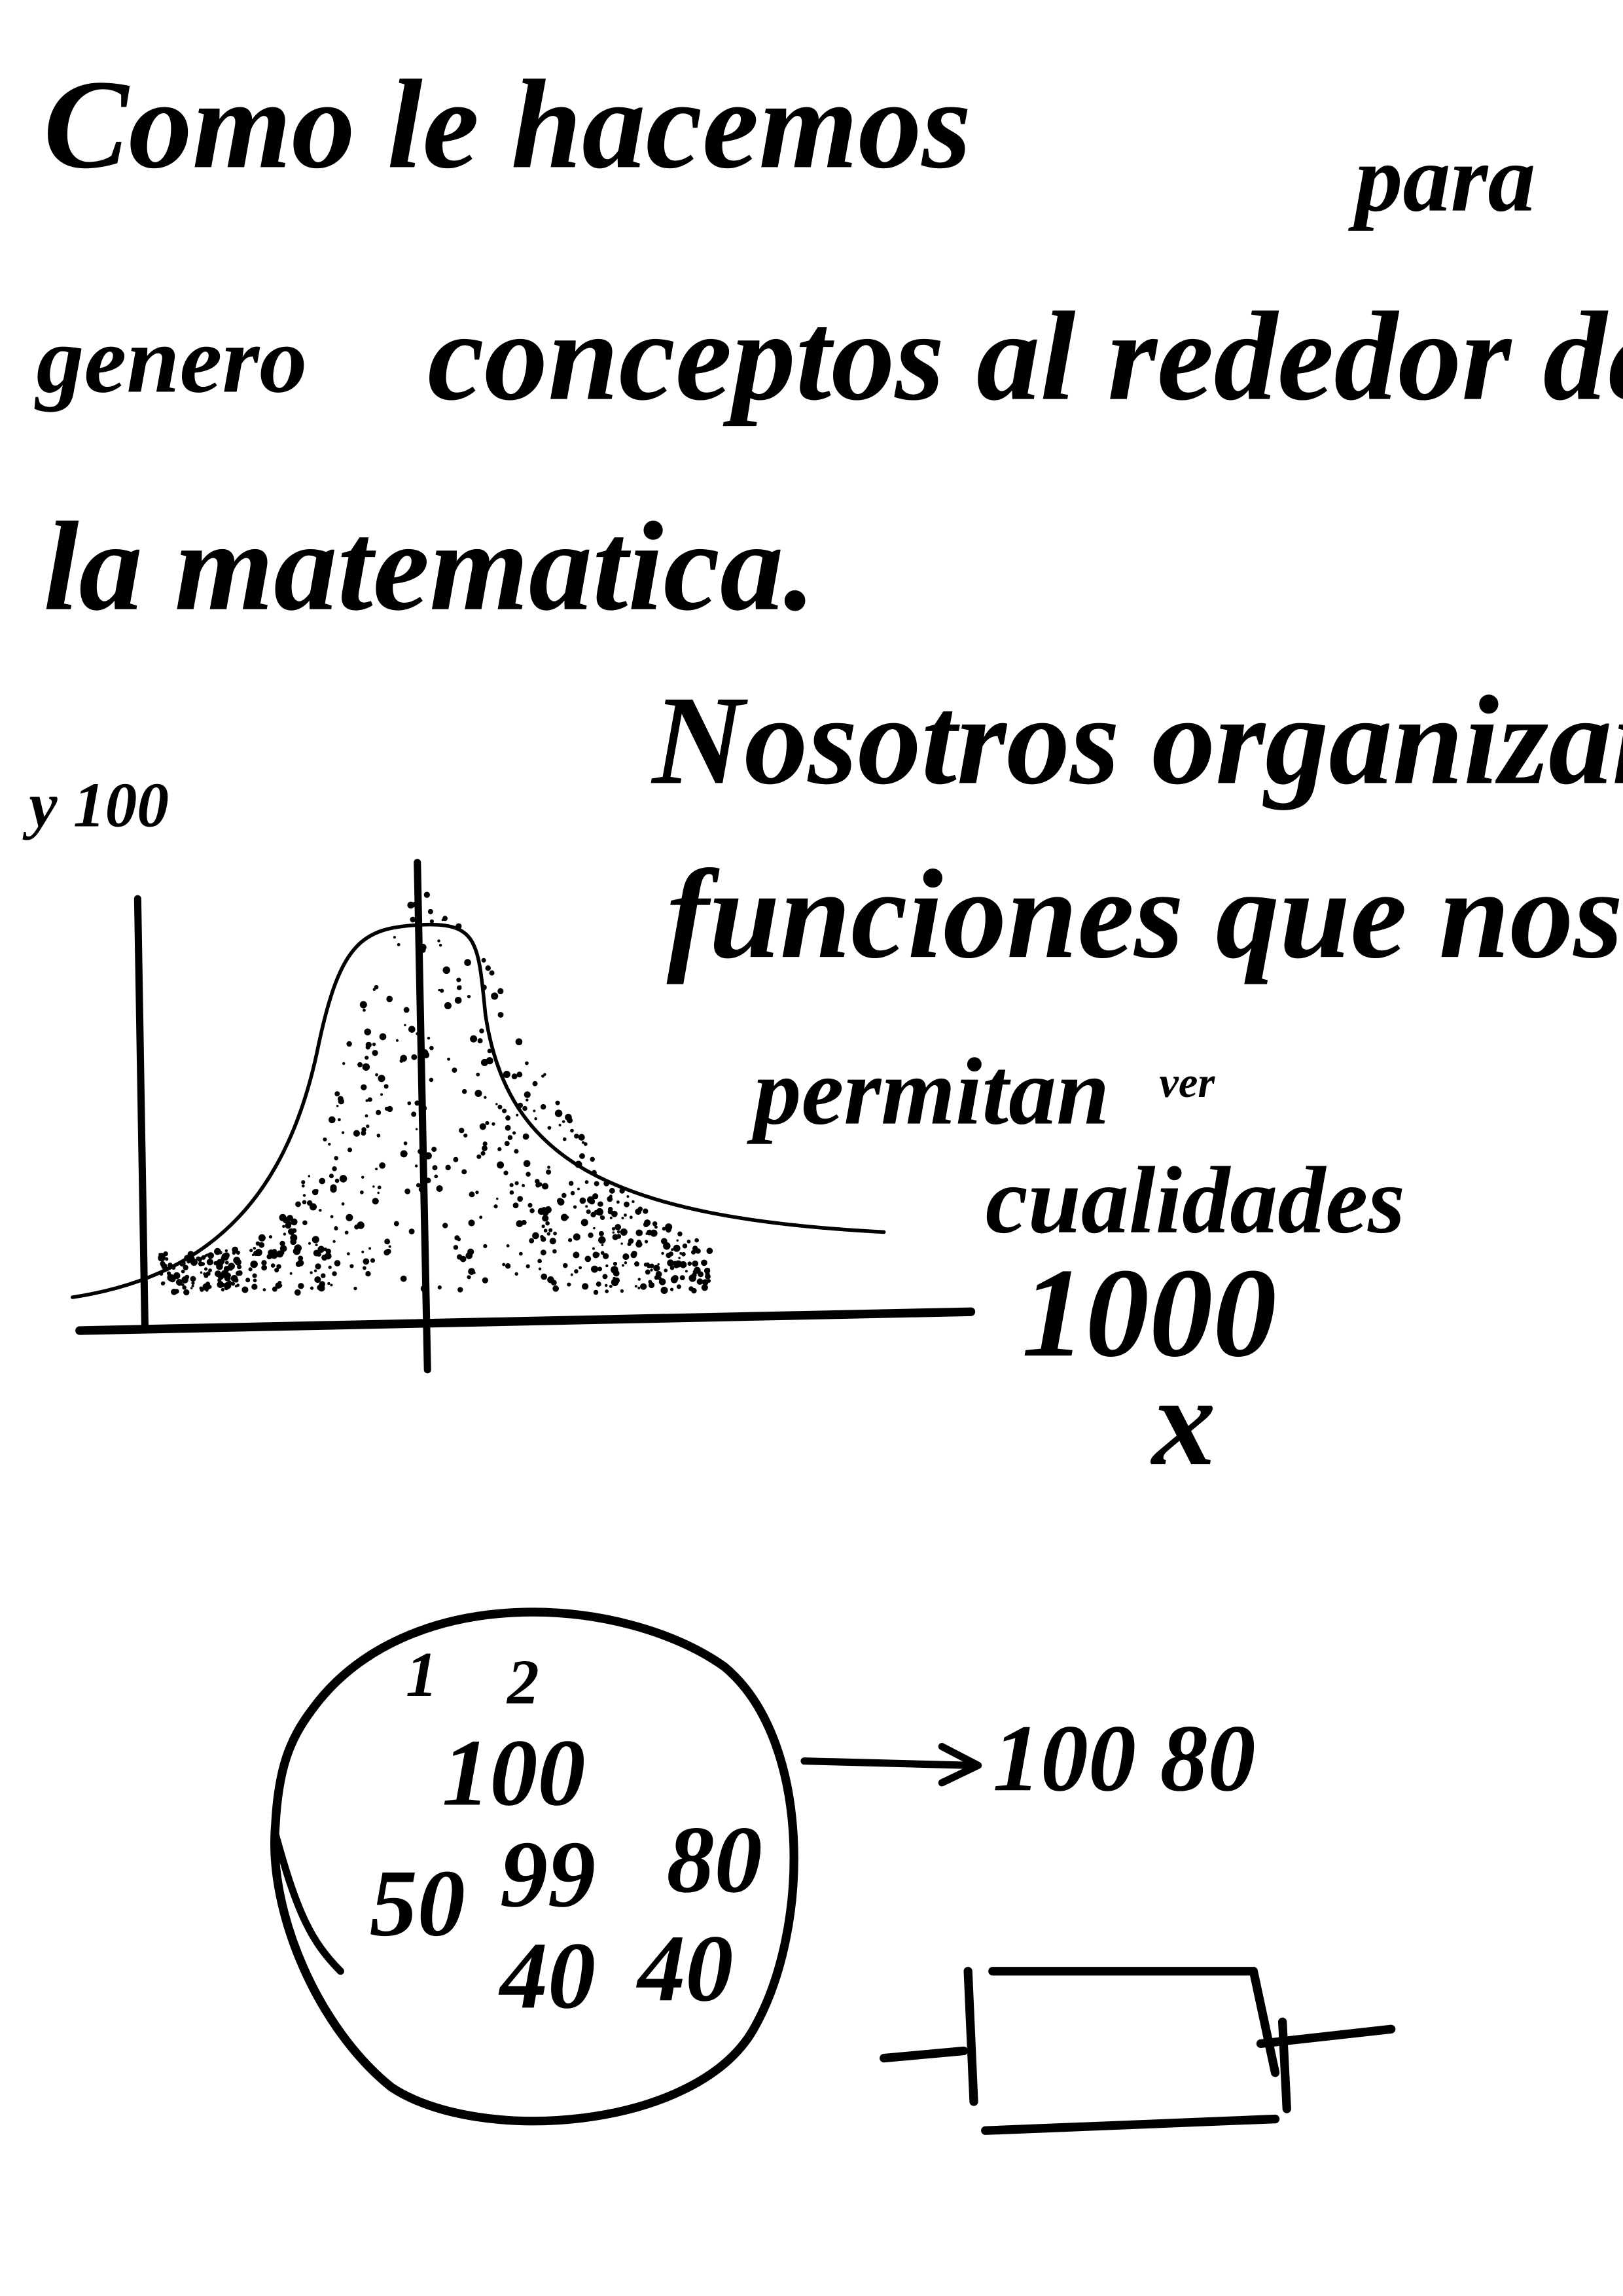 Image resolution: width=1623 pixels, height=2296 pixels. I want to click on heading-line: conceptos al rededor de, so click(1025, 356).